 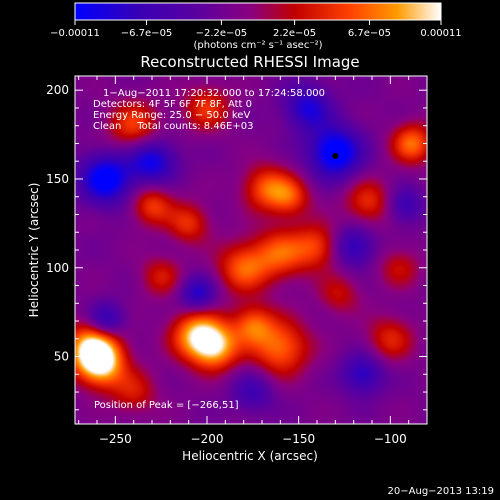 I want to click on colorbar, so click(x=258, y=11).